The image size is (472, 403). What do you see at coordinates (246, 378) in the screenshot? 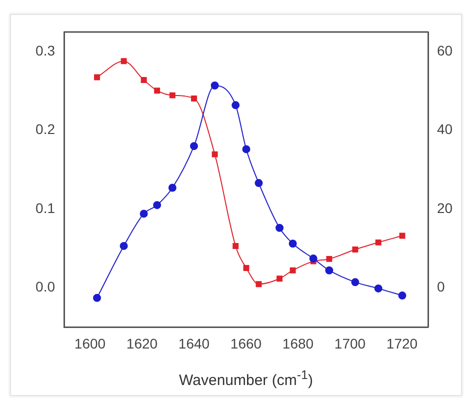
I see `x-axis-title: Wavenumber (cm$^{-1}$)` at bounding box center [246, 378].